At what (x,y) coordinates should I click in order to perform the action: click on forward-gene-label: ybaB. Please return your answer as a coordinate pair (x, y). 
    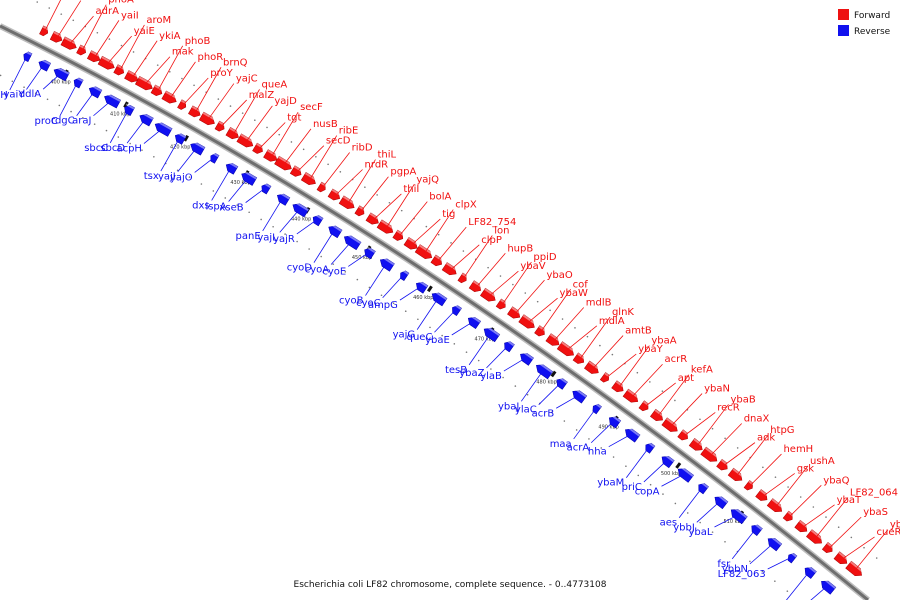
    Looking at the image, I should click on (742, 399).